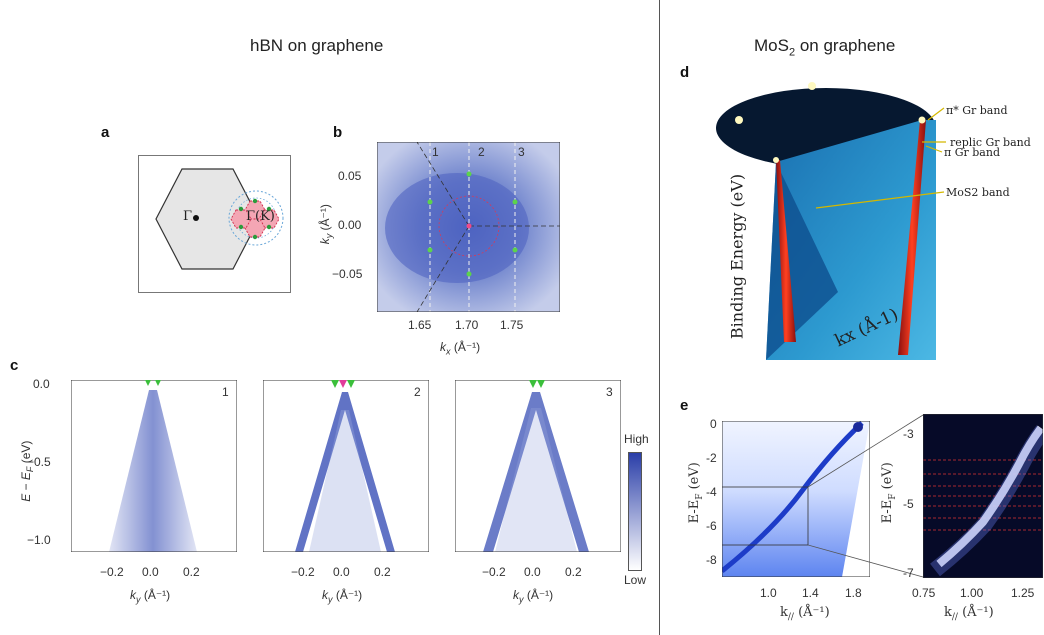  I want to click on column-divider, so click(659, 317).